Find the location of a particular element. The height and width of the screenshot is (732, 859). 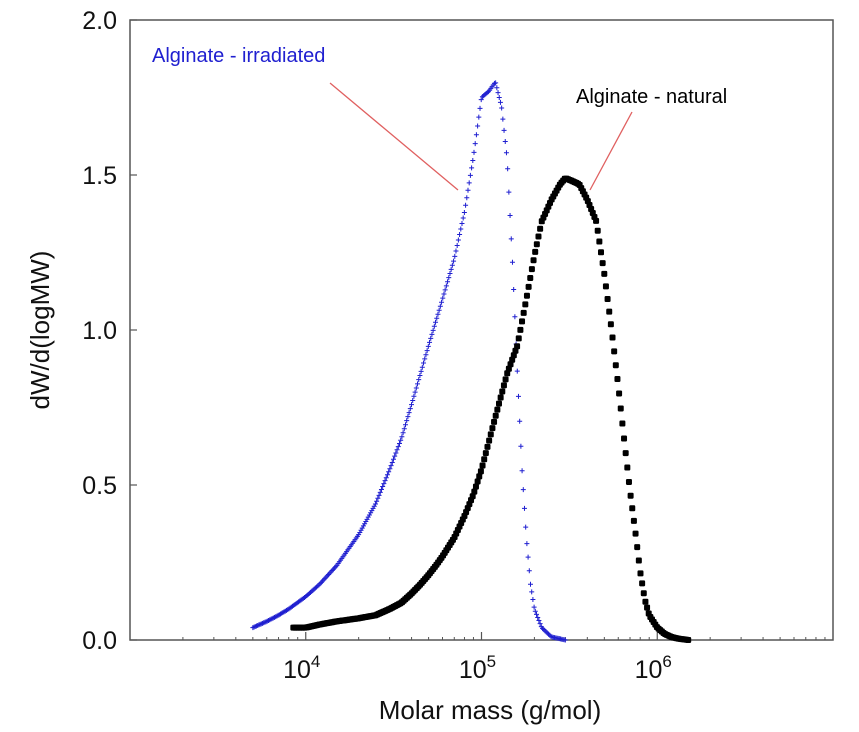

x-tick-label: 105 is located at coordinates (477, 668).